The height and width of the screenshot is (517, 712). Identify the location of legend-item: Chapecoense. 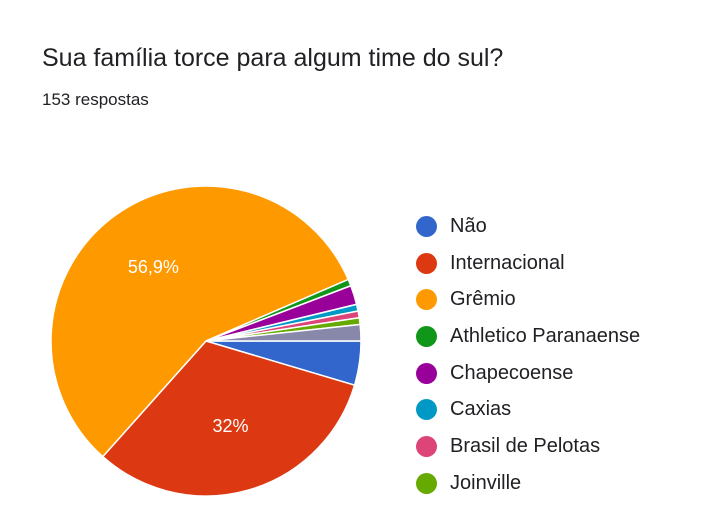
(528, 373).